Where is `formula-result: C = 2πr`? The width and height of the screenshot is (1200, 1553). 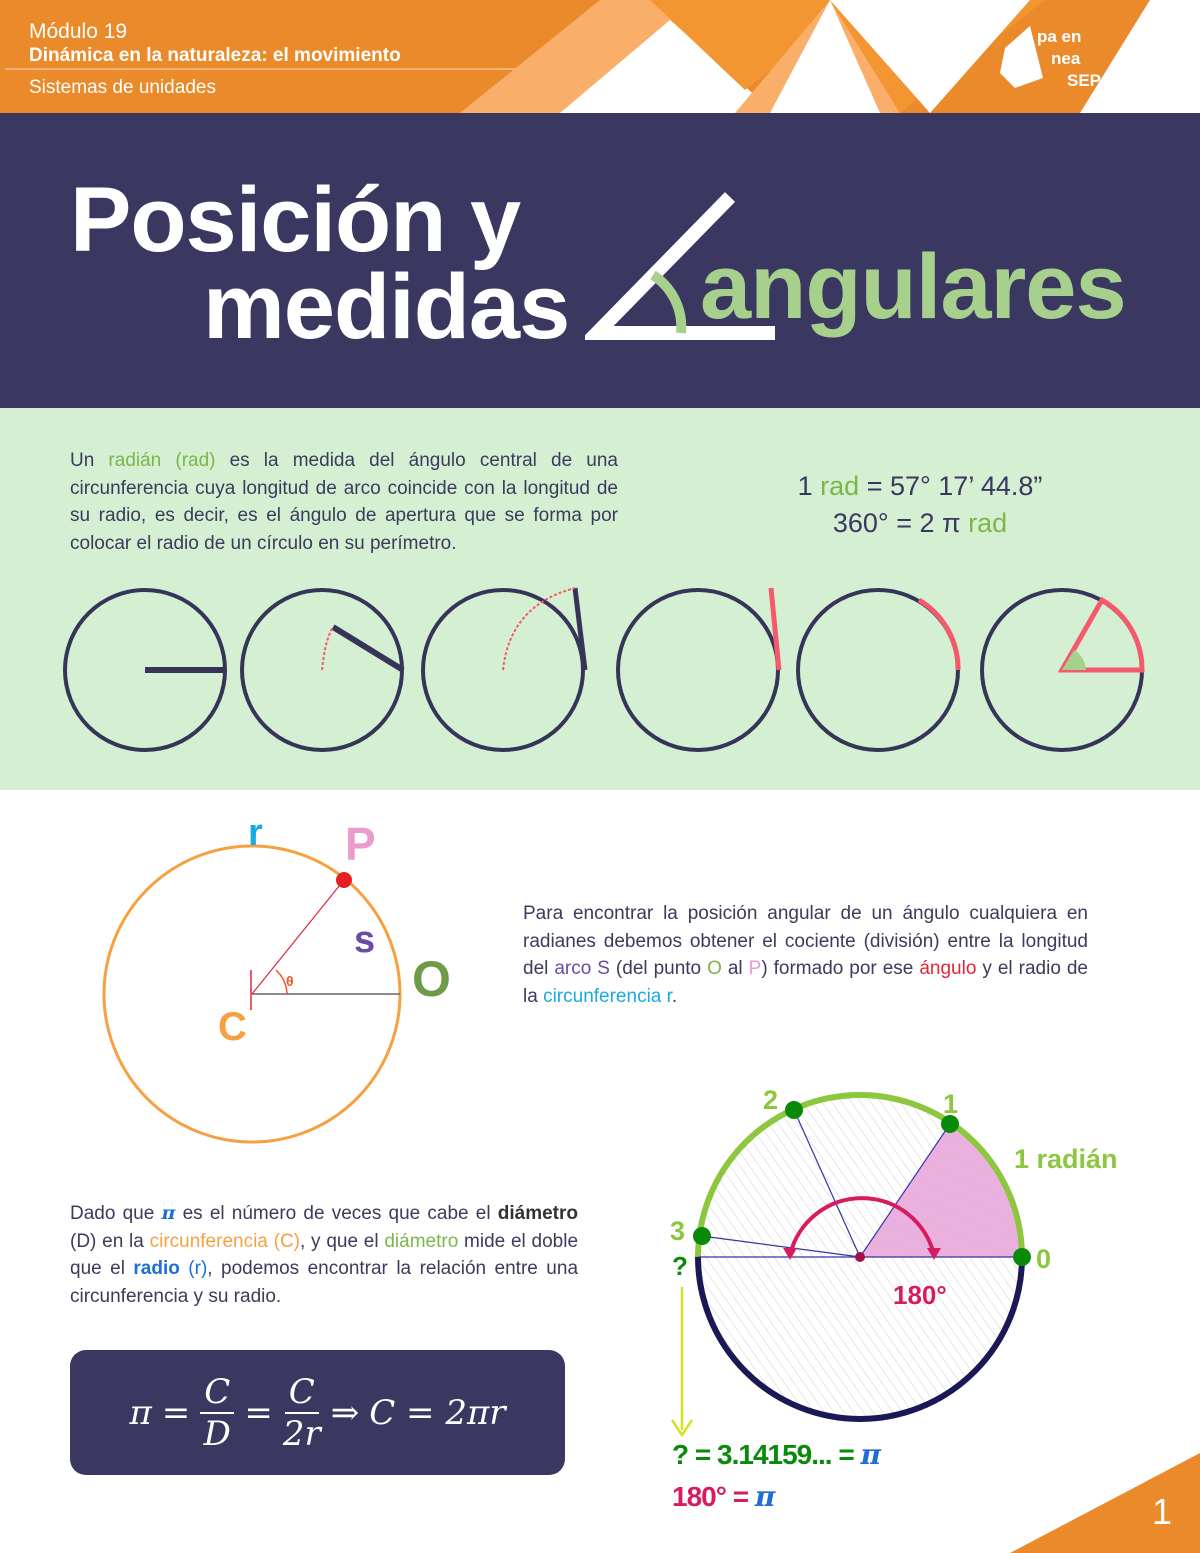 formula-result: C = 2πr is located at coordinates (437, 1412).